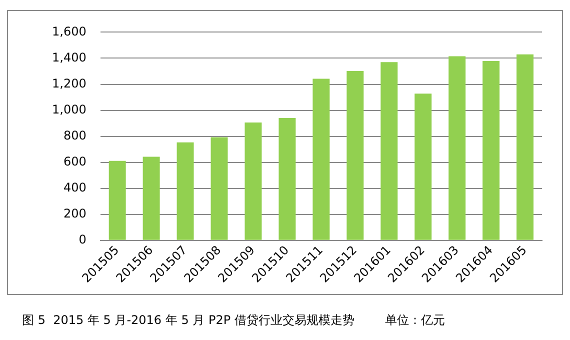 The image size is (570, 340). Describe the element at coordinates (69, 31) in the screenshot. I see `y-tick-label: 1,600` at that location.